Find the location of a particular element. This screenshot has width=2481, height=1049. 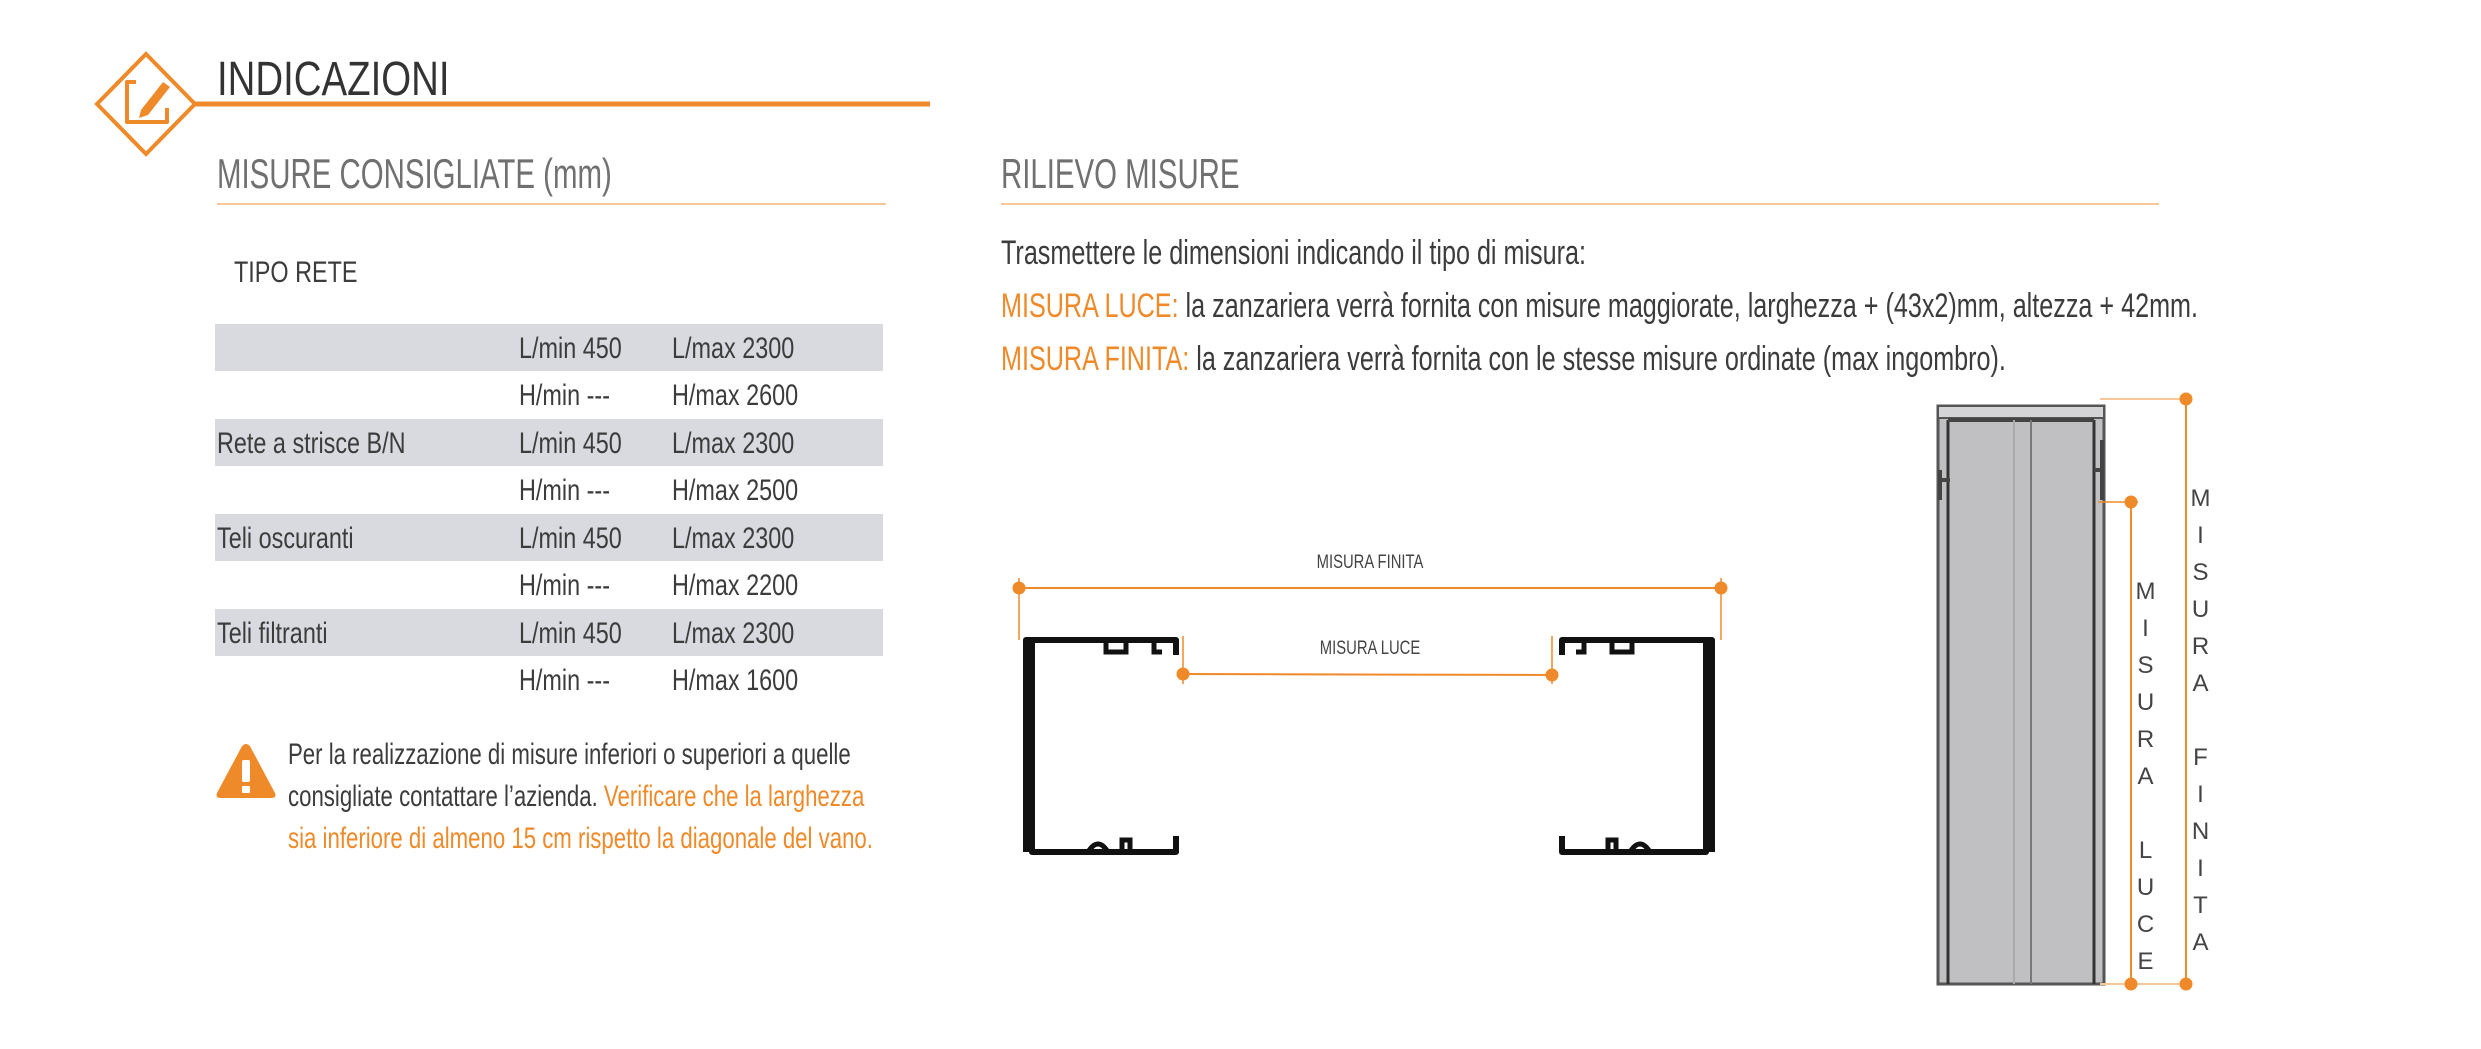

label-misura-finita: MISURA FINITA is located at coordinates (1370, 562).